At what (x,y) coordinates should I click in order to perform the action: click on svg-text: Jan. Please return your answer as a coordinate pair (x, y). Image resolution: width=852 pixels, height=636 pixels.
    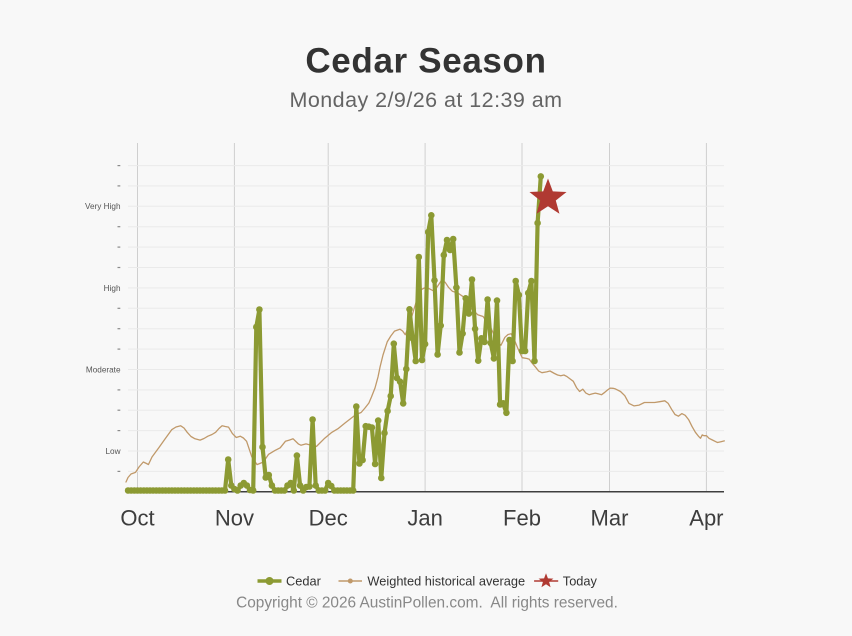
    Looking at the image, I should click on (424, 518).